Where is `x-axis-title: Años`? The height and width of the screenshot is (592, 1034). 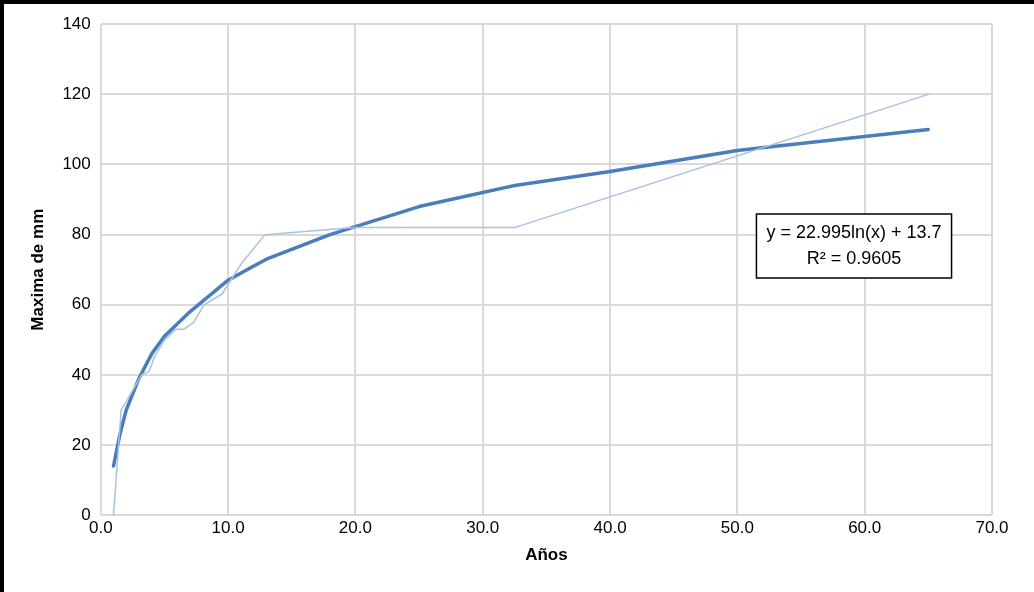 x-axis-title: Años is located at coordinates (546, 555).